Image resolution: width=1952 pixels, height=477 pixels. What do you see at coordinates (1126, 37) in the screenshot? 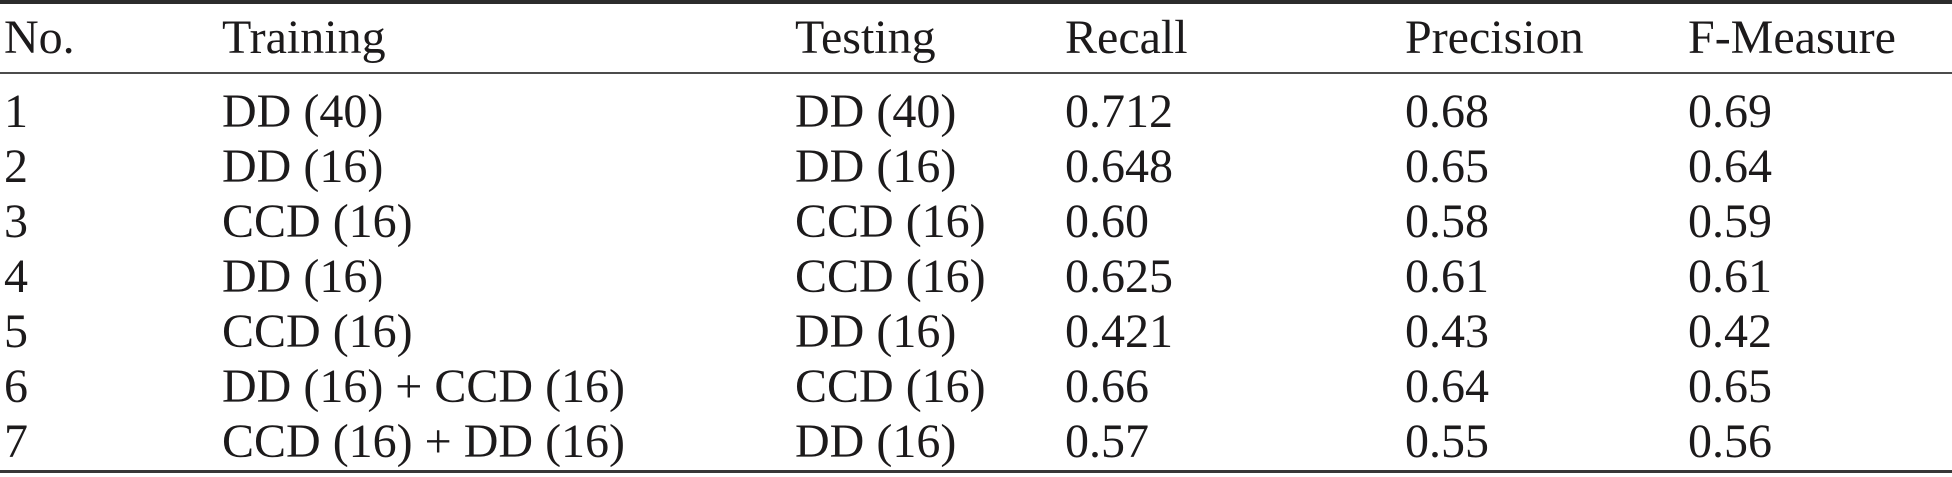
I see `column-header-recall: Recall` at bounding box center [1126, 37].